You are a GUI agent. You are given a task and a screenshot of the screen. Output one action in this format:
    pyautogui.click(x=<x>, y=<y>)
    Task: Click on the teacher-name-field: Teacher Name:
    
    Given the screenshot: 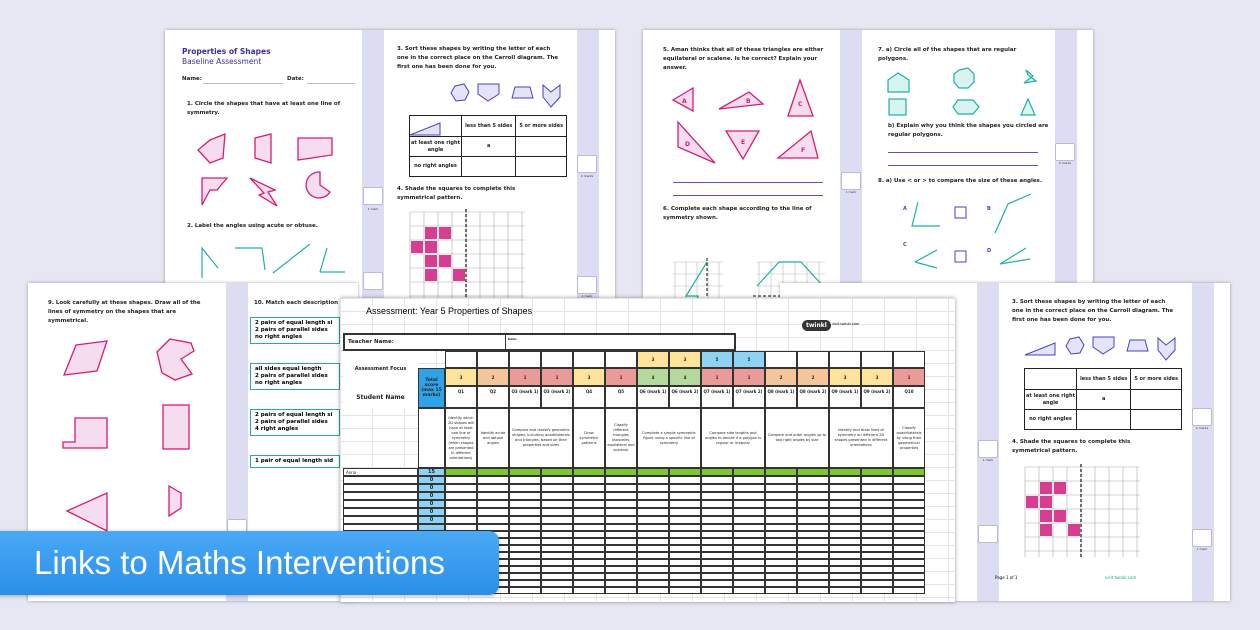 What is the action you would take?
    pyautogui.click(x=424, y=342)
    